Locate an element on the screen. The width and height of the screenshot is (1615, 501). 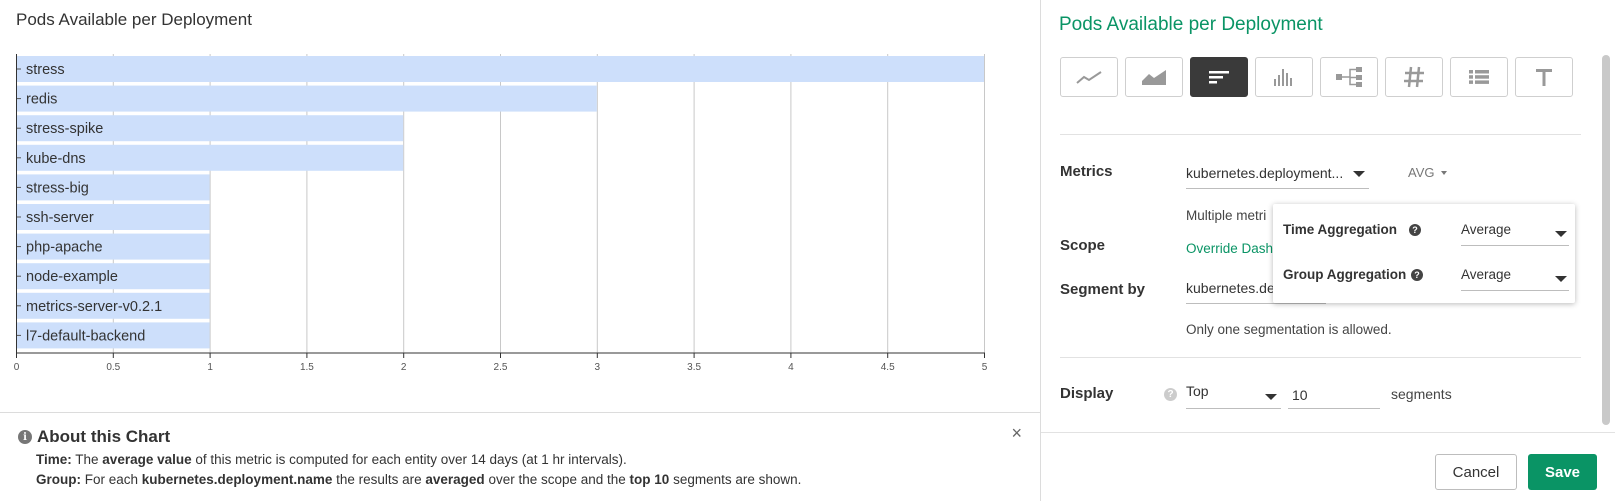
panel-title: Pods Available per Deployment is located at coordinates (1191, 24).